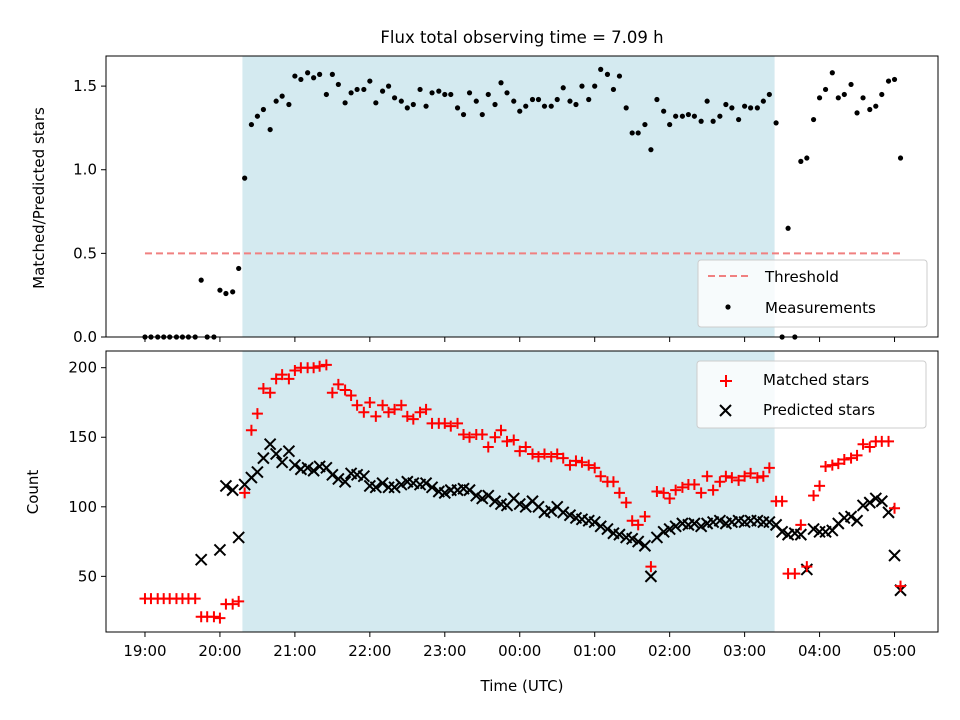 This screenshot has height=720, width=960. Describe the element at coordinates (87, 472) in the screenshot. I see `count-panel-y-axis: 50 100 150 200` at that location.